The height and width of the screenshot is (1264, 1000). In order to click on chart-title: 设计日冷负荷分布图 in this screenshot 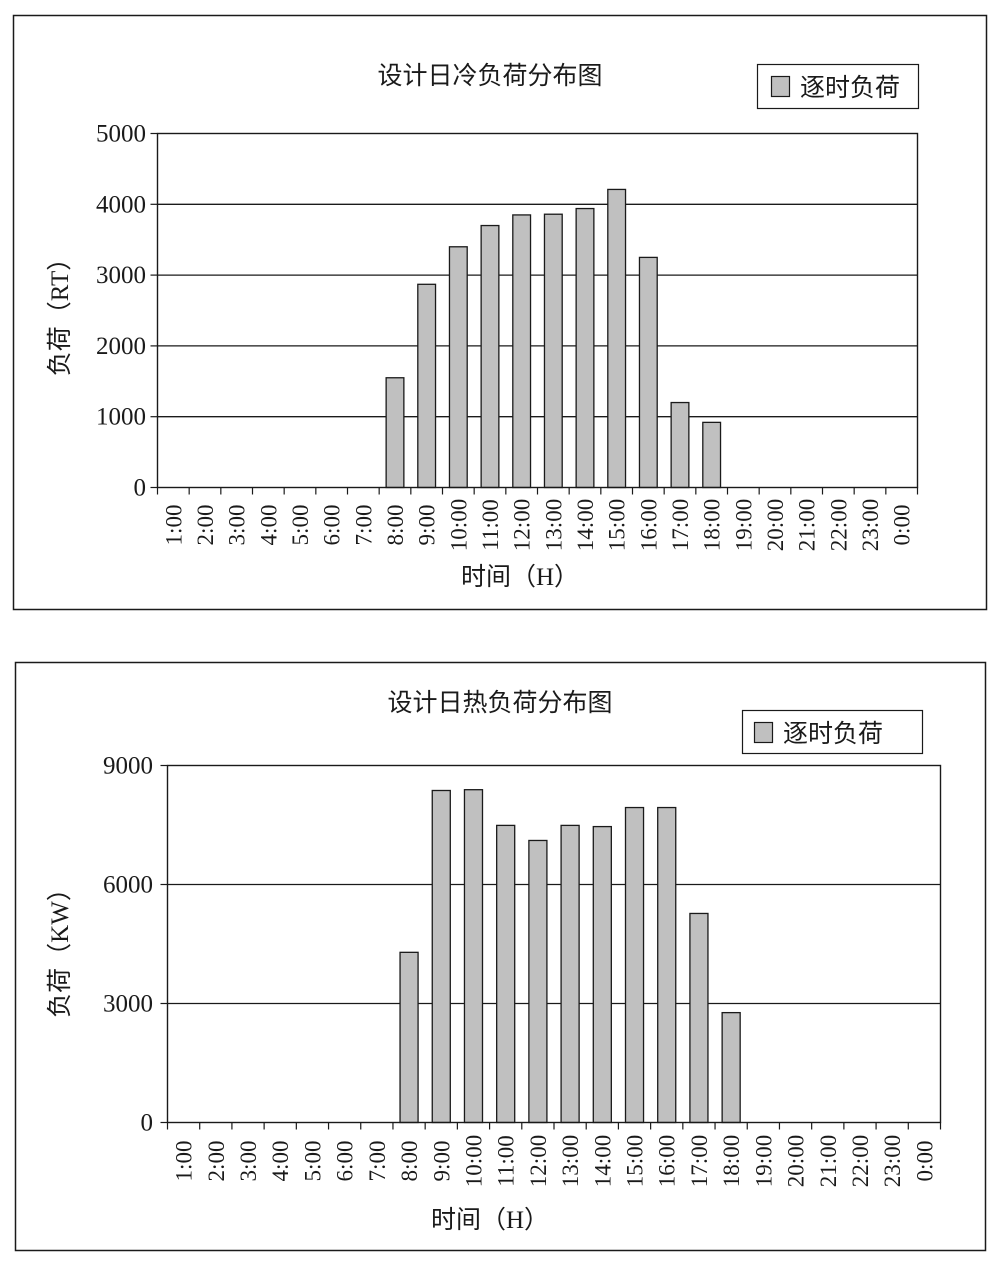, I will do `click(489, 76)`.